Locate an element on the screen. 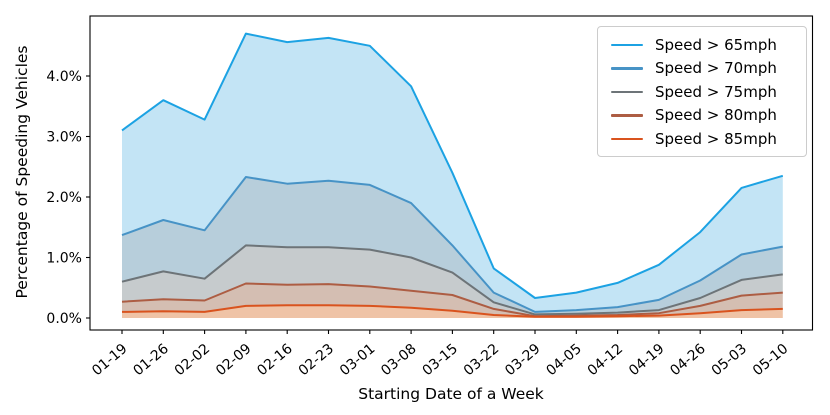 This screenshot has width=830, height=415. legend-item-speed-70: Speed > 70mph is located at coordinates (703, 69).